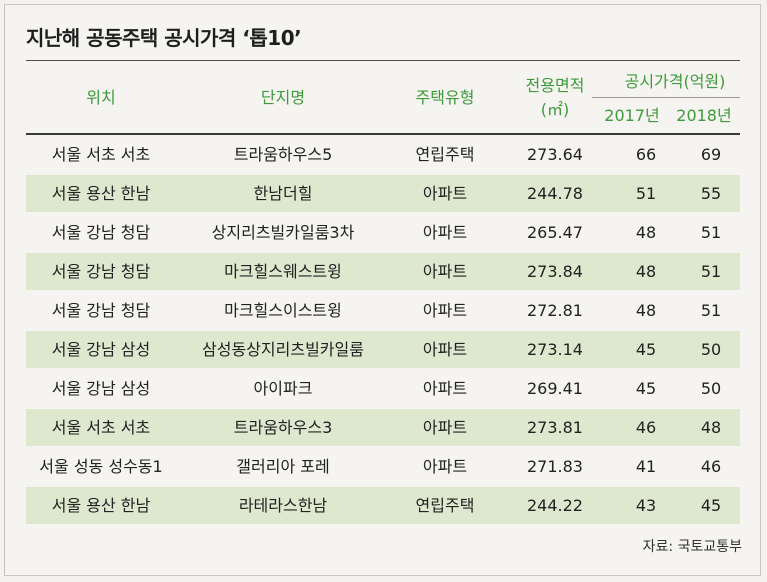  What do you see at coordinates (283, 271) in the screenshot?
I see `cell-complex: 마크힐스웨스트윙` at bounding box center [283, 271].